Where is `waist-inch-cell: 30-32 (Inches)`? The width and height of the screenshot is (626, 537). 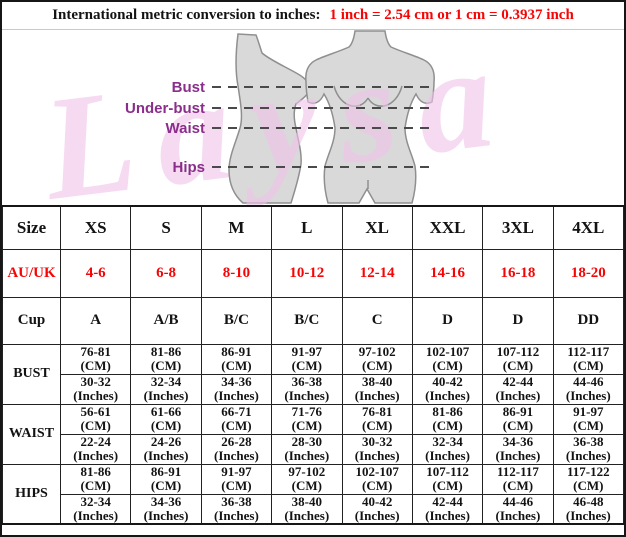 waist-inch-cell: 30-32 (Inches) is located at coordinates (377, 449).